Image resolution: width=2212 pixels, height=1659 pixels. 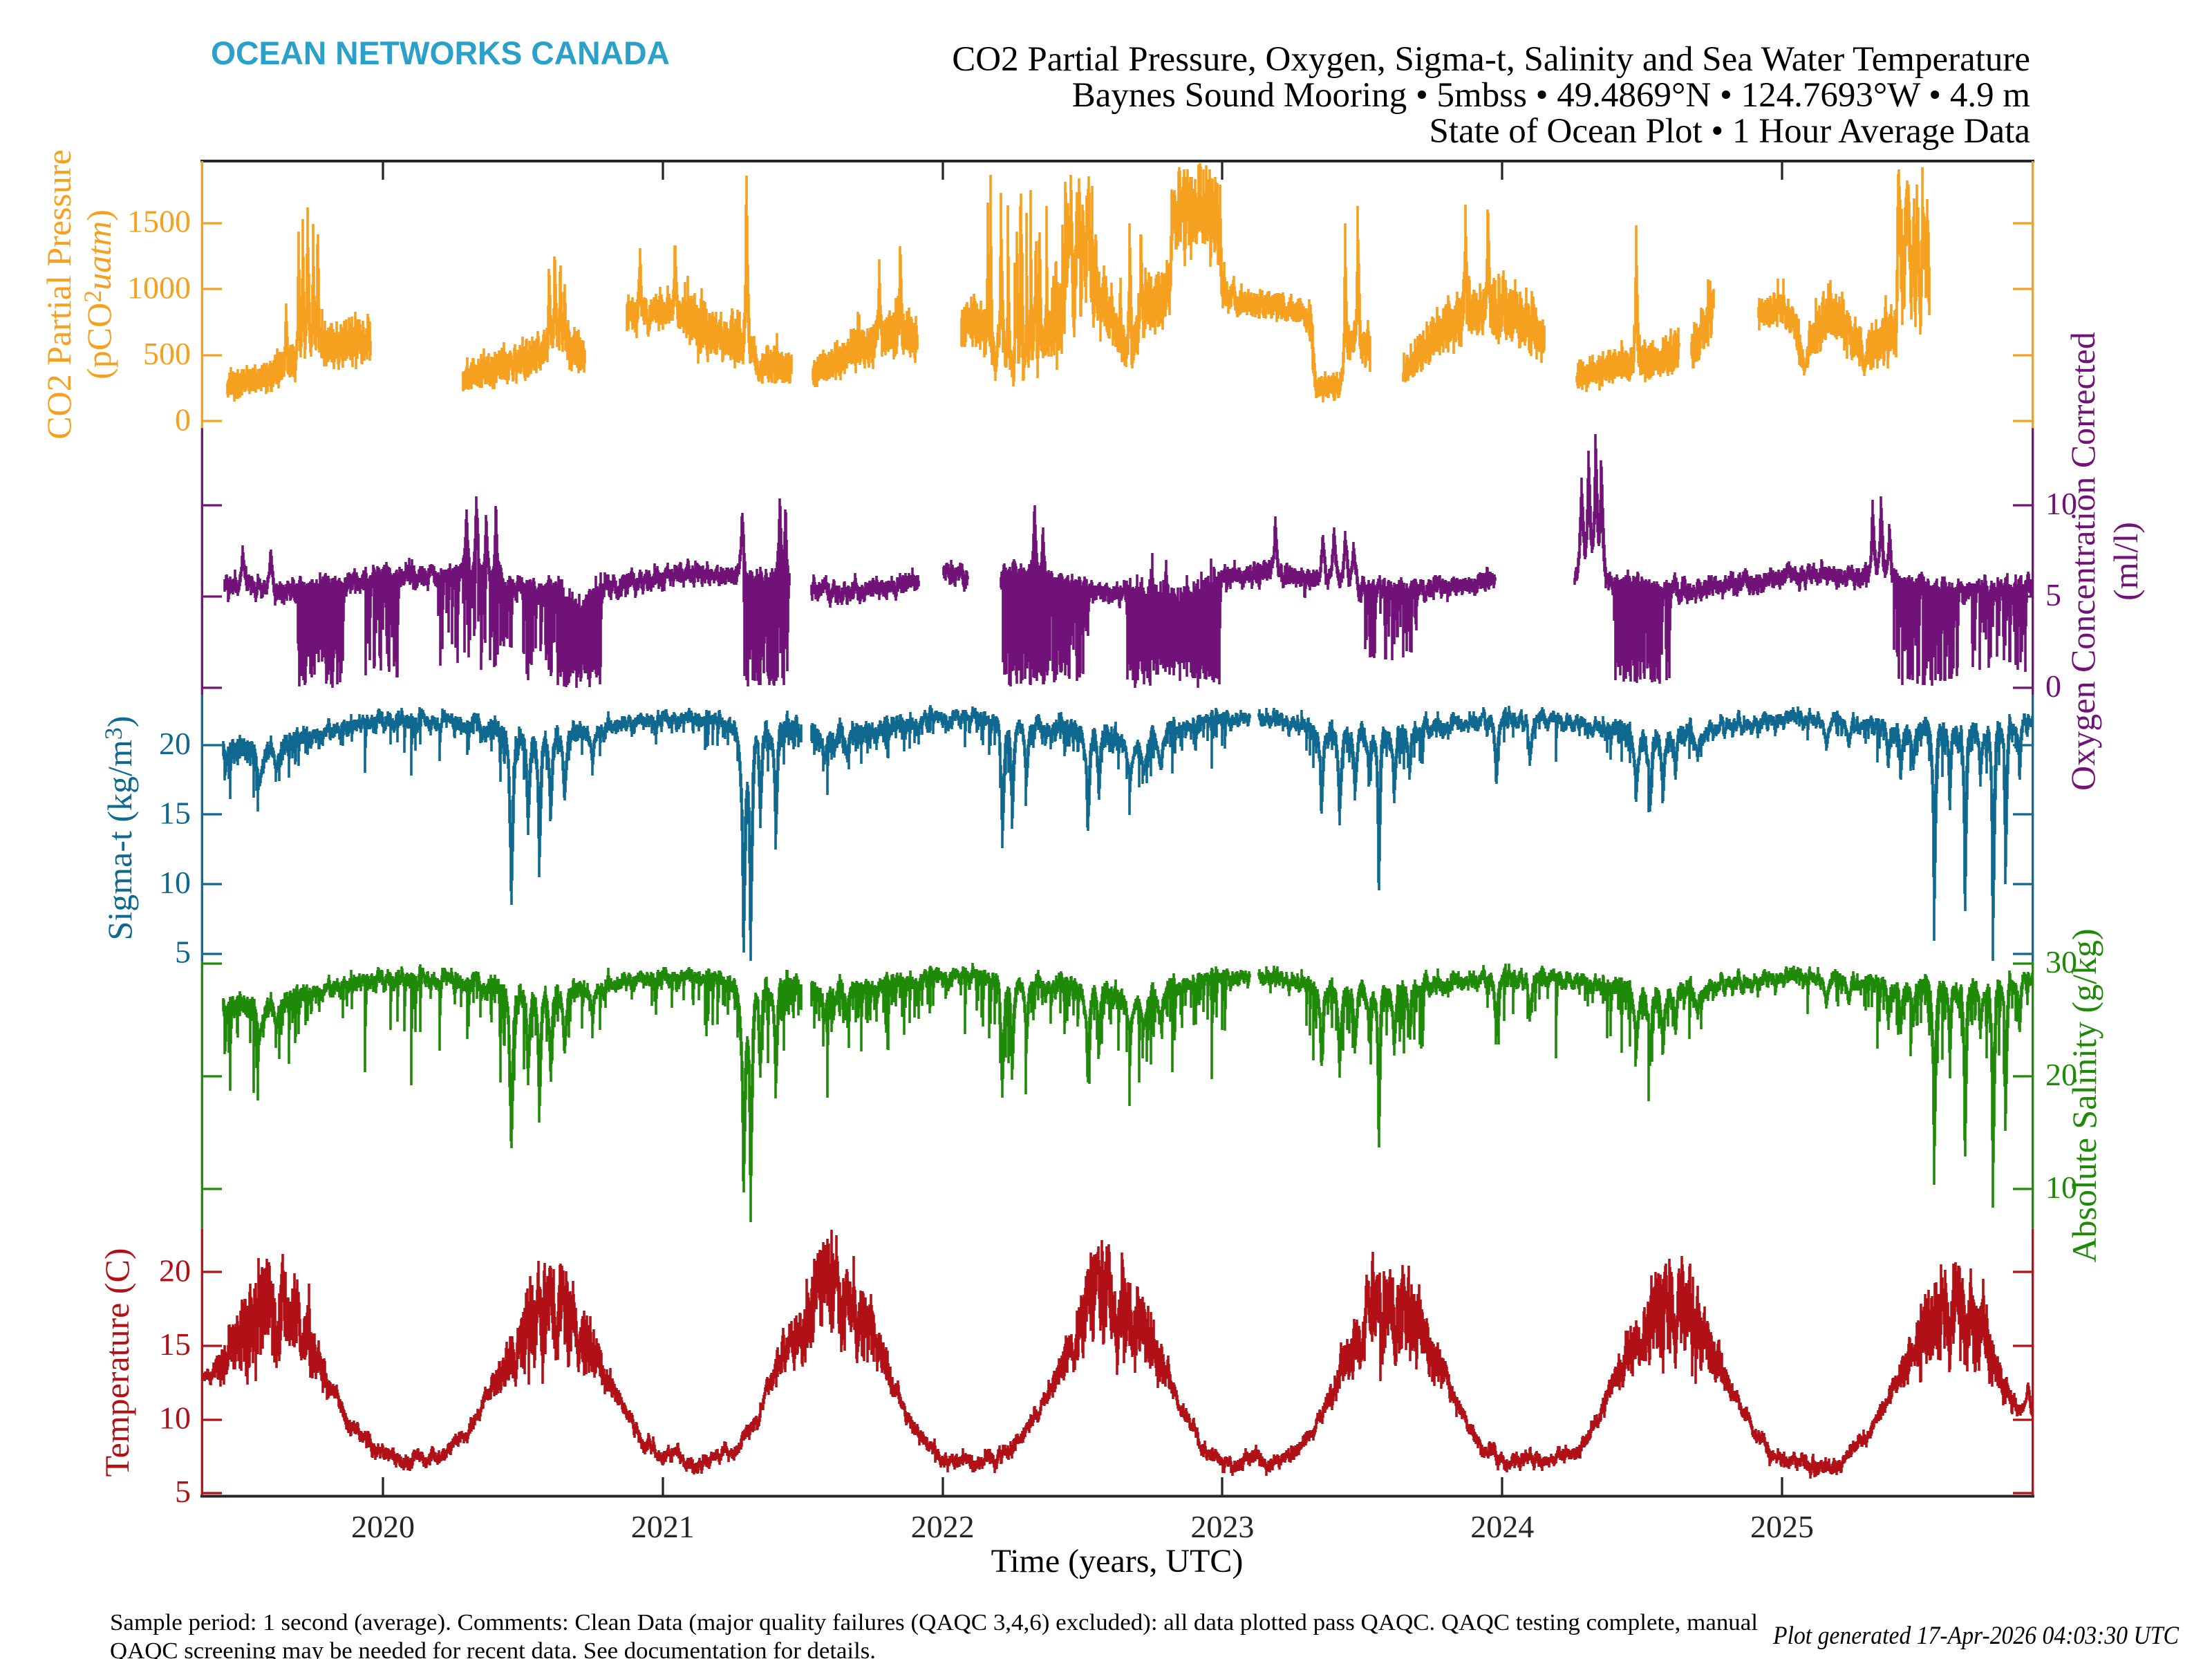 What do you see at coordinates (383, 1526) in the screenshot?
I see `svg-text: 2020` at bounding box center [383, 1526].